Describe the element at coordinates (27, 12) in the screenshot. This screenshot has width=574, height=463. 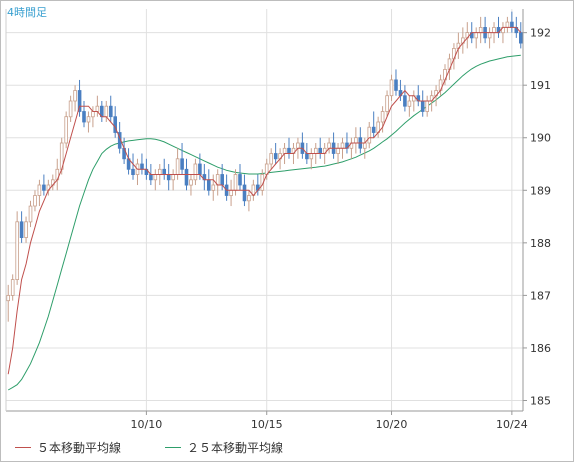
I see `chart-title: 4時間足` at that location.